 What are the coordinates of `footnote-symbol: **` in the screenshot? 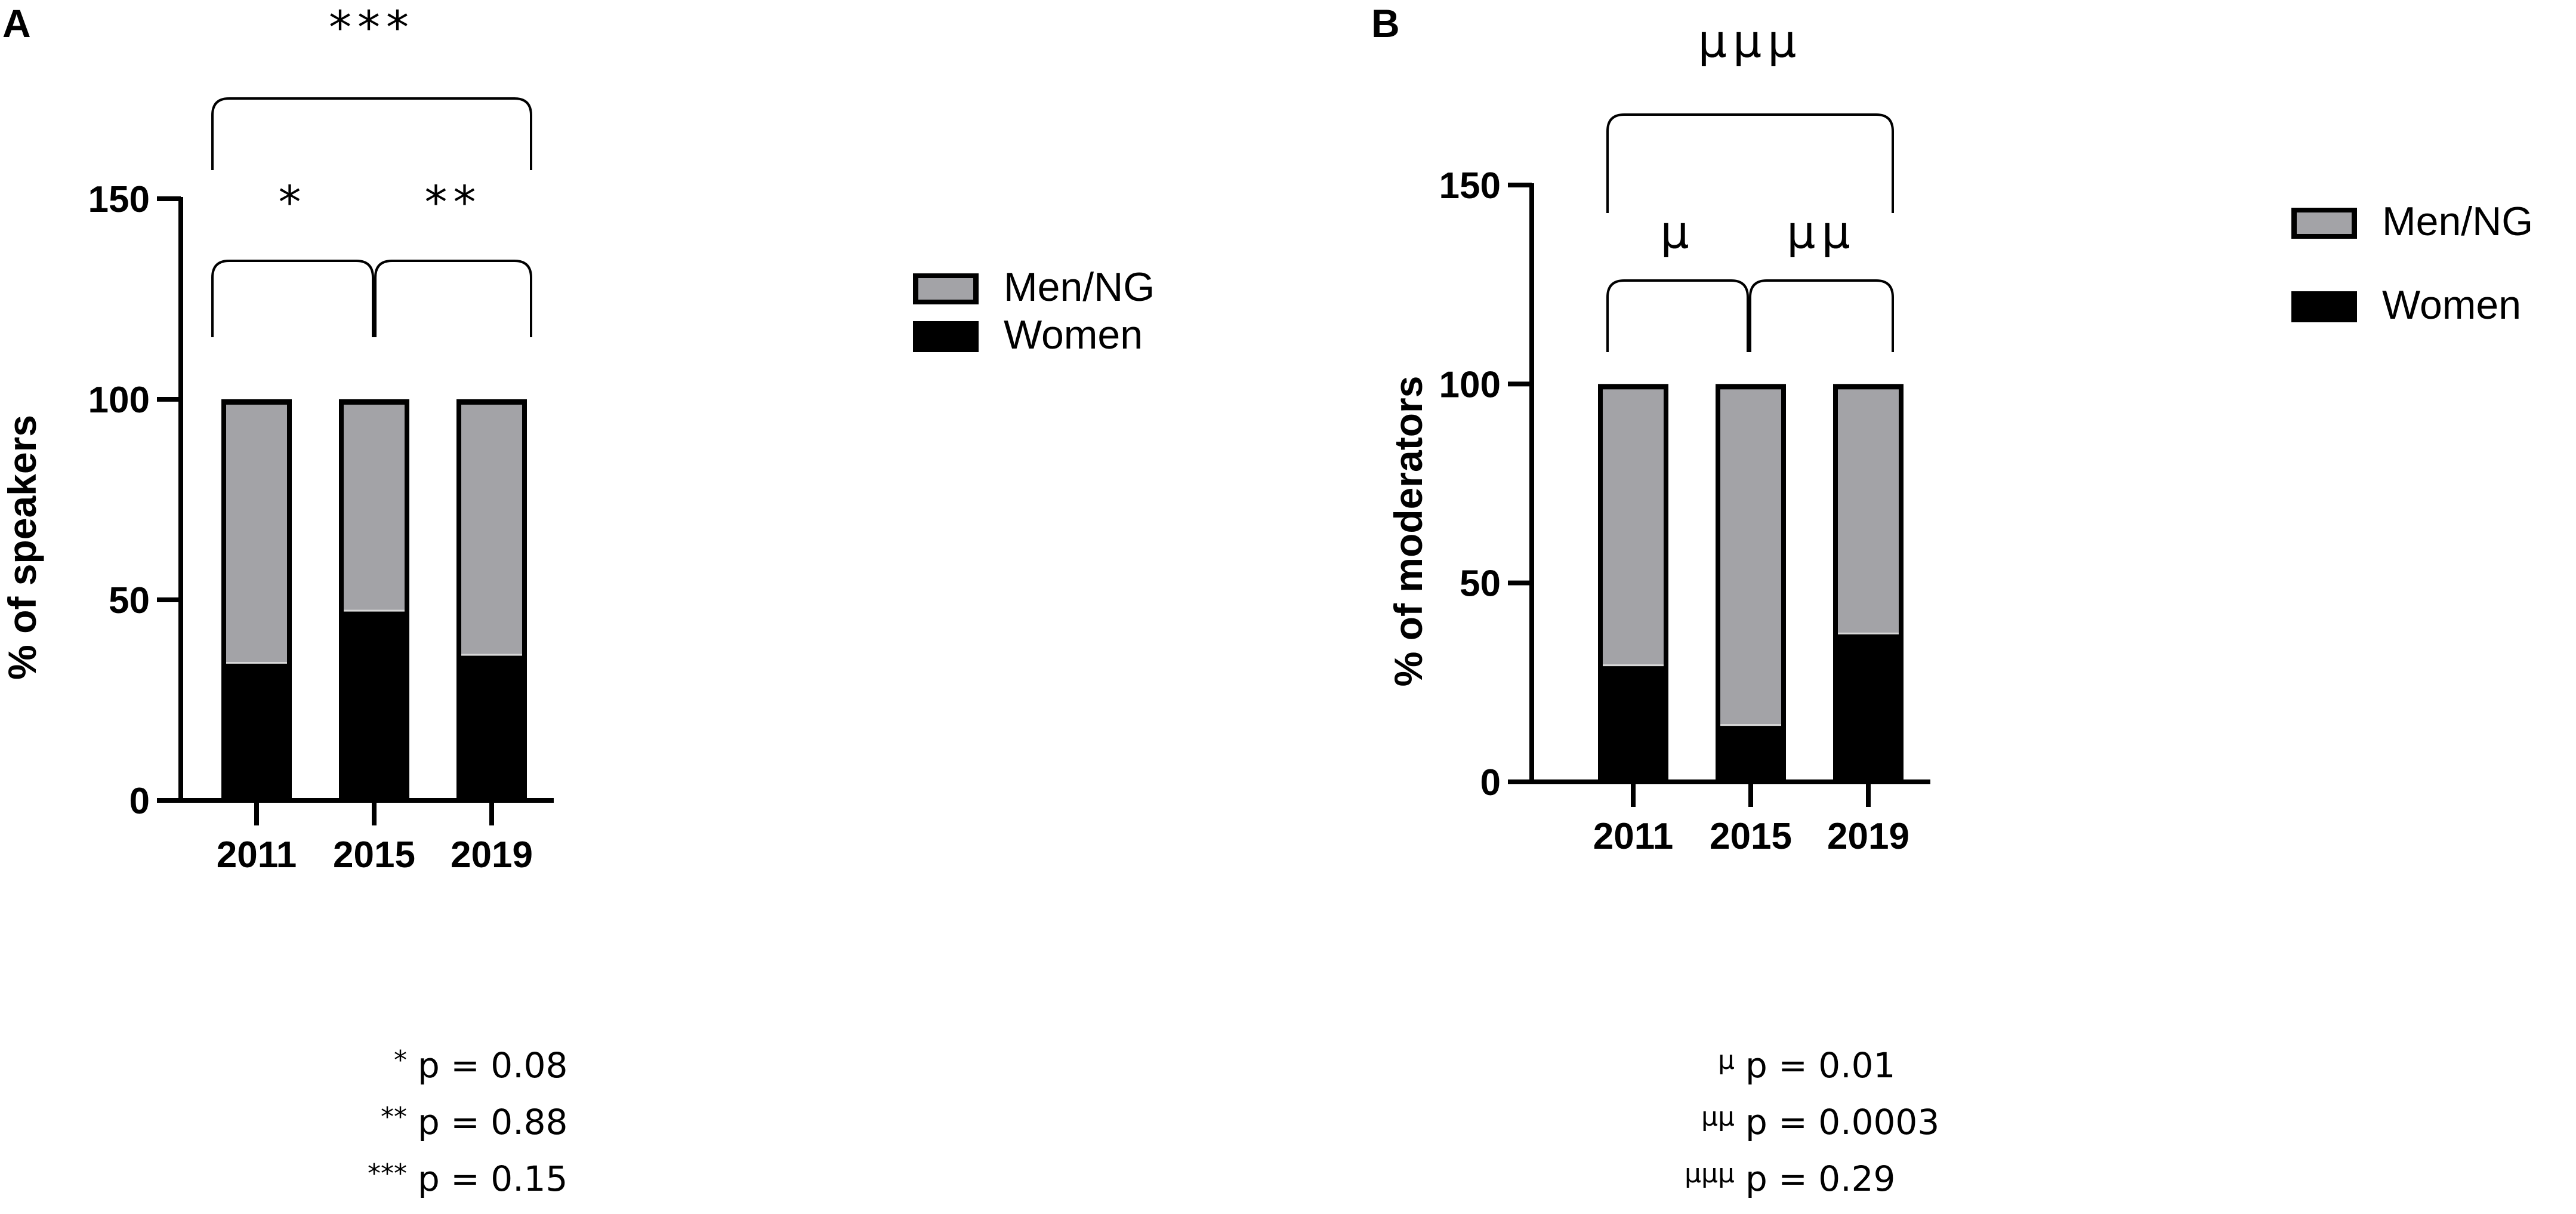 It's located at (394, 1117).